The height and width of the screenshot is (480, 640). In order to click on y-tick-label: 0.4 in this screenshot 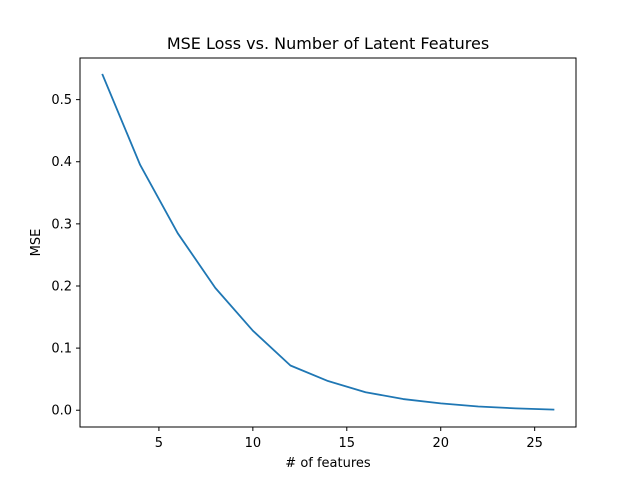, I will do `click(61, 162)`.